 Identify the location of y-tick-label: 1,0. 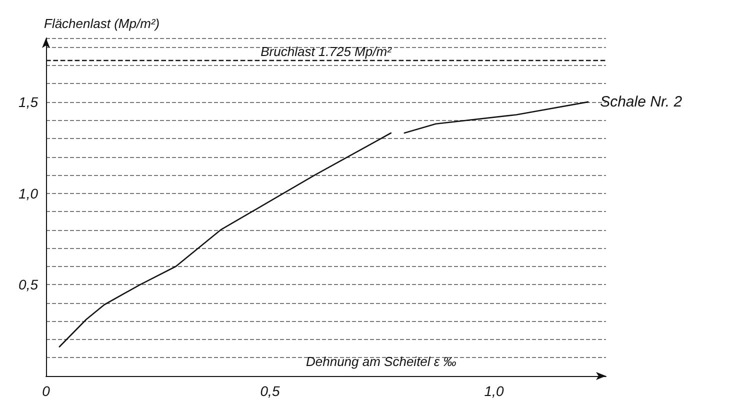
(28, 193).